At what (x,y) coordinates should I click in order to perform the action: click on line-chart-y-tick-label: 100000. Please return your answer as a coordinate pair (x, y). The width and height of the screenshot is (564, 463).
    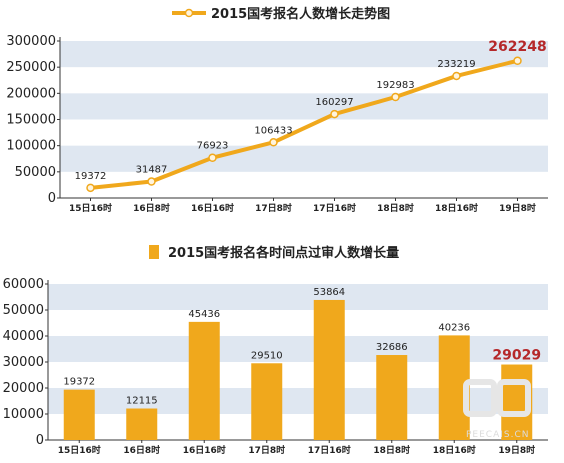
    Looking at the image, I should click on (31, 146).